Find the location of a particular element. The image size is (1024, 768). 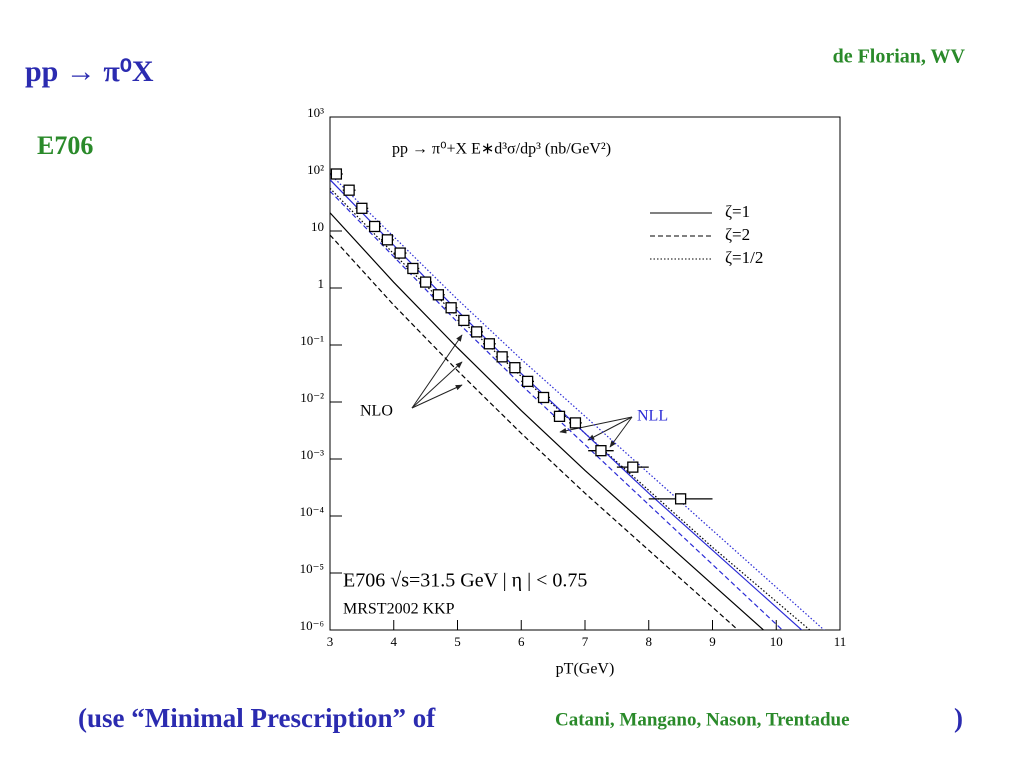

y-tick-label: 10² is located at coordinates (315, 169).